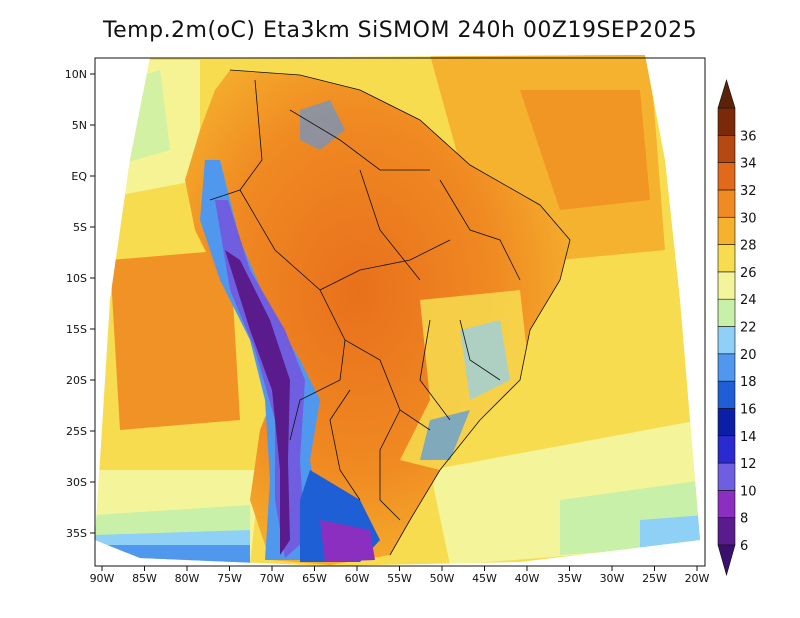  What do you see at coordinates (80, 227) in the screenshot?
I see `lat-tick-label: 5S` at bounding box center [80, 227].